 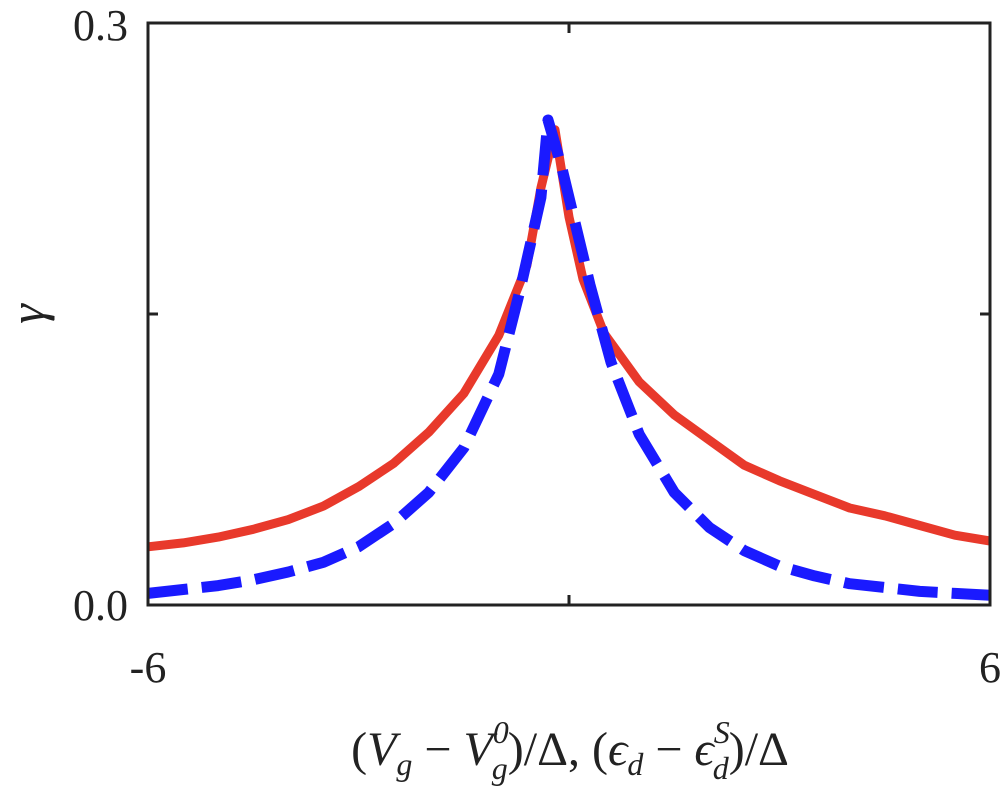 I want to click on x-axis-title: (Vg − V0 g)/Δ, (ϵd − ϵS d)/Δ, so click(x=570, y=750).